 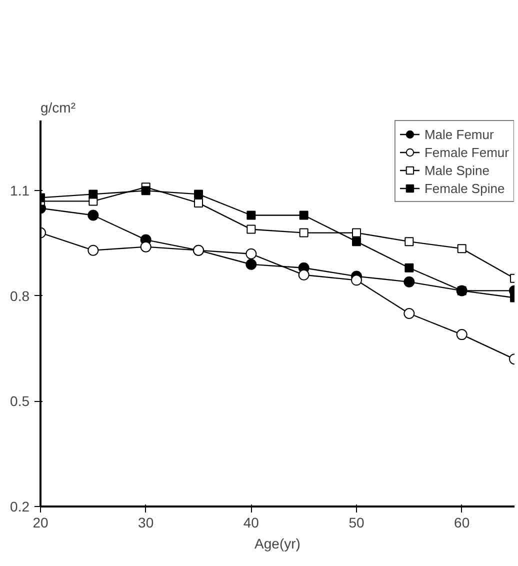 I want to click on legend-label: Male Spine, so click(x=457, y=170).